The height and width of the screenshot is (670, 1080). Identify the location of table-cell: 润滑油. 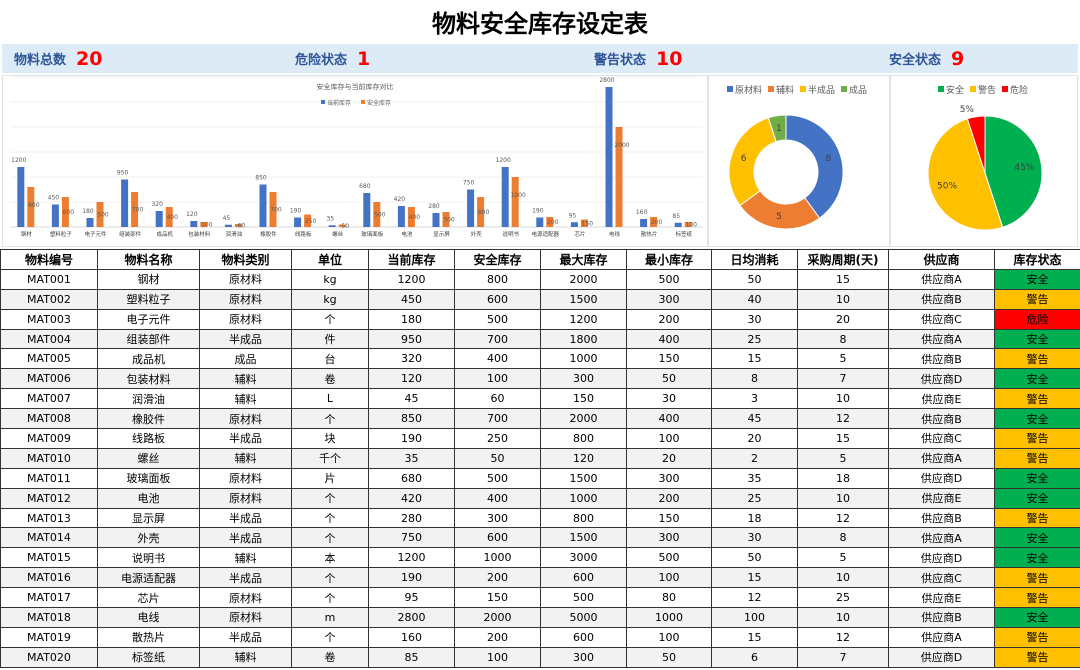
(148, 399).